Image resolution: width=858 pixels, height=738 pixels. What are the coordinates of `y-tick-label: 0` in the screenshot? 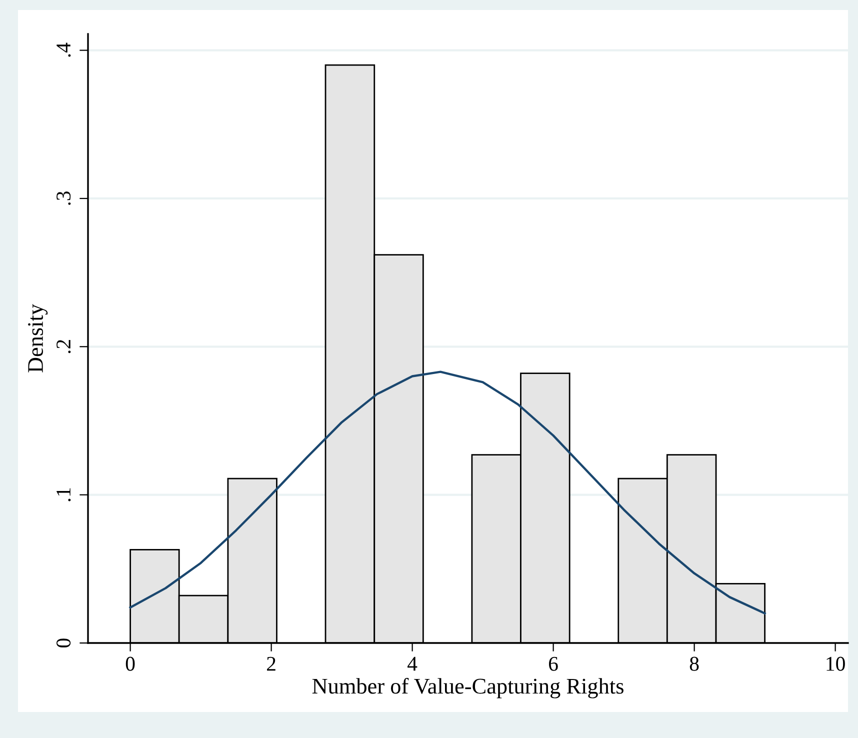 It's located at (63, 643).